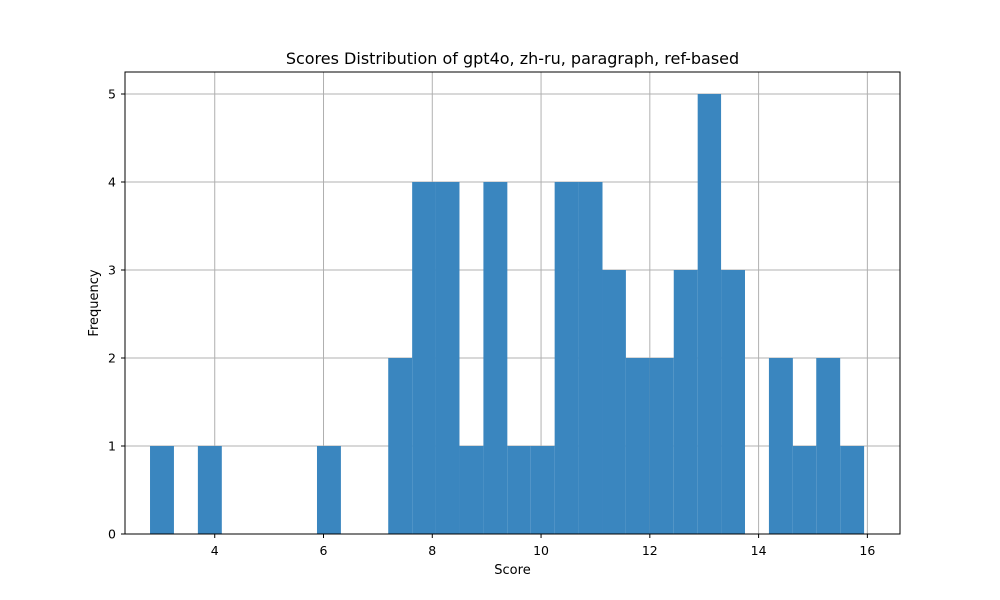  What do you see at coordinates (112, 358) in the screenshot?
I see `y-tick-label: 2` at bounding box center [112, 358].